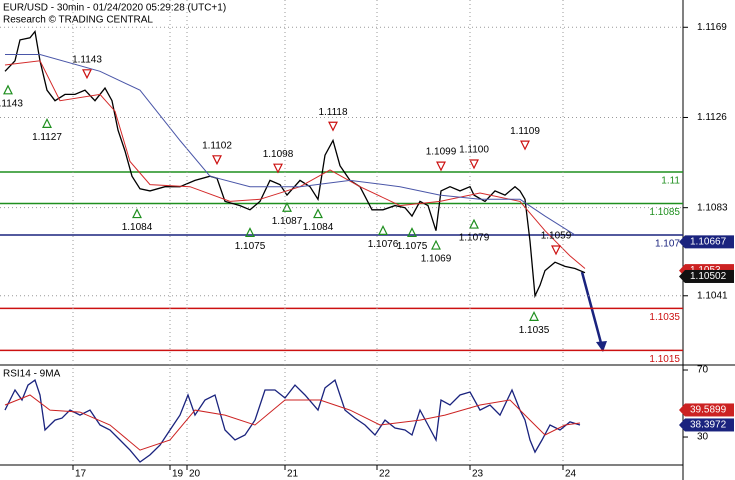 The width and height of the screenshot is (735, 480). I want to click on level-label: 1.11, so click(670, 181).